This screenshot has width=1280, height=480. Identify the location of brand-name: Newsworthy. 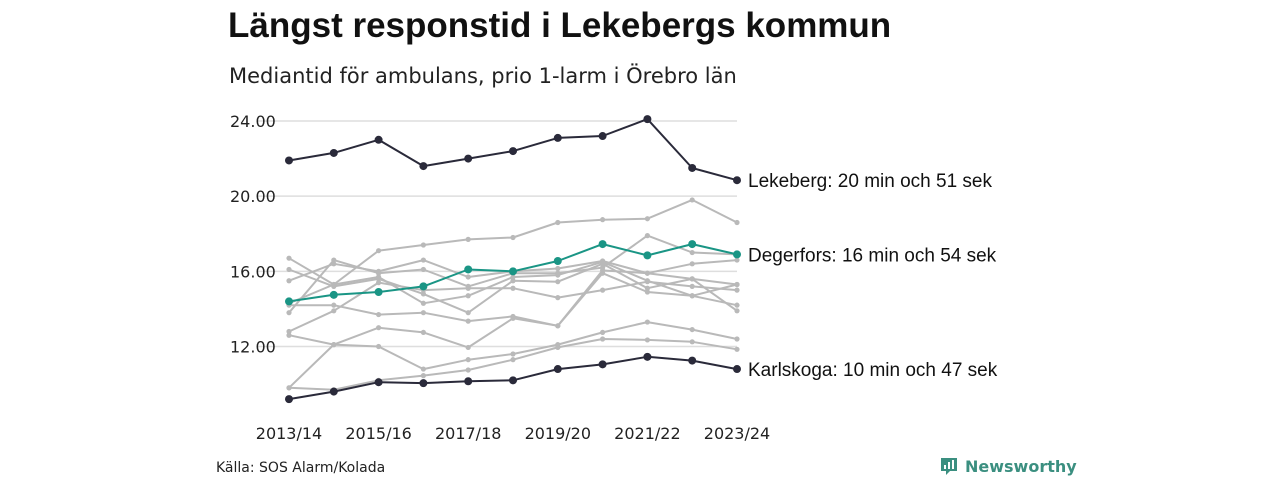
(1021, 466).